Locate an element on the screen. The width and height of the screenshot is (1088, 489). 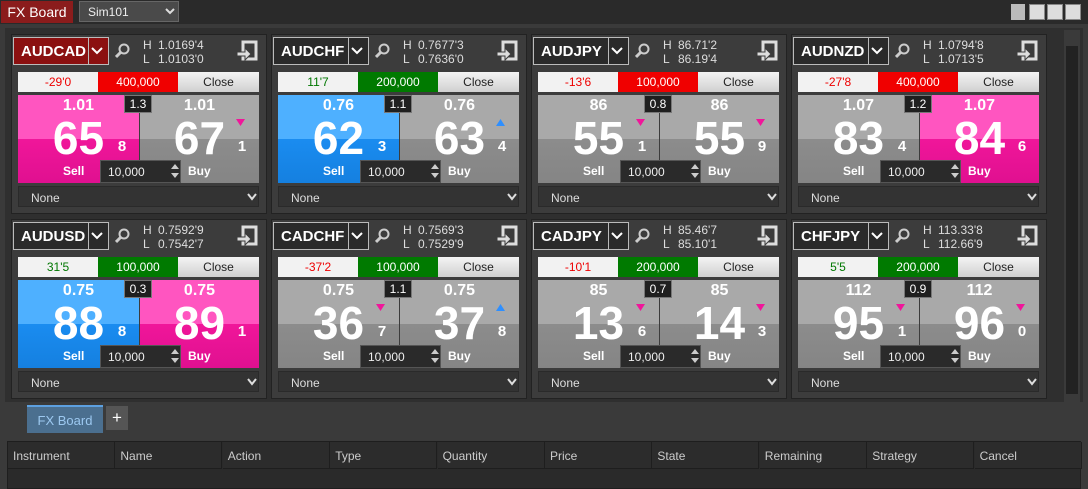
column-header: Remaining is located at coordinates (813, 455).